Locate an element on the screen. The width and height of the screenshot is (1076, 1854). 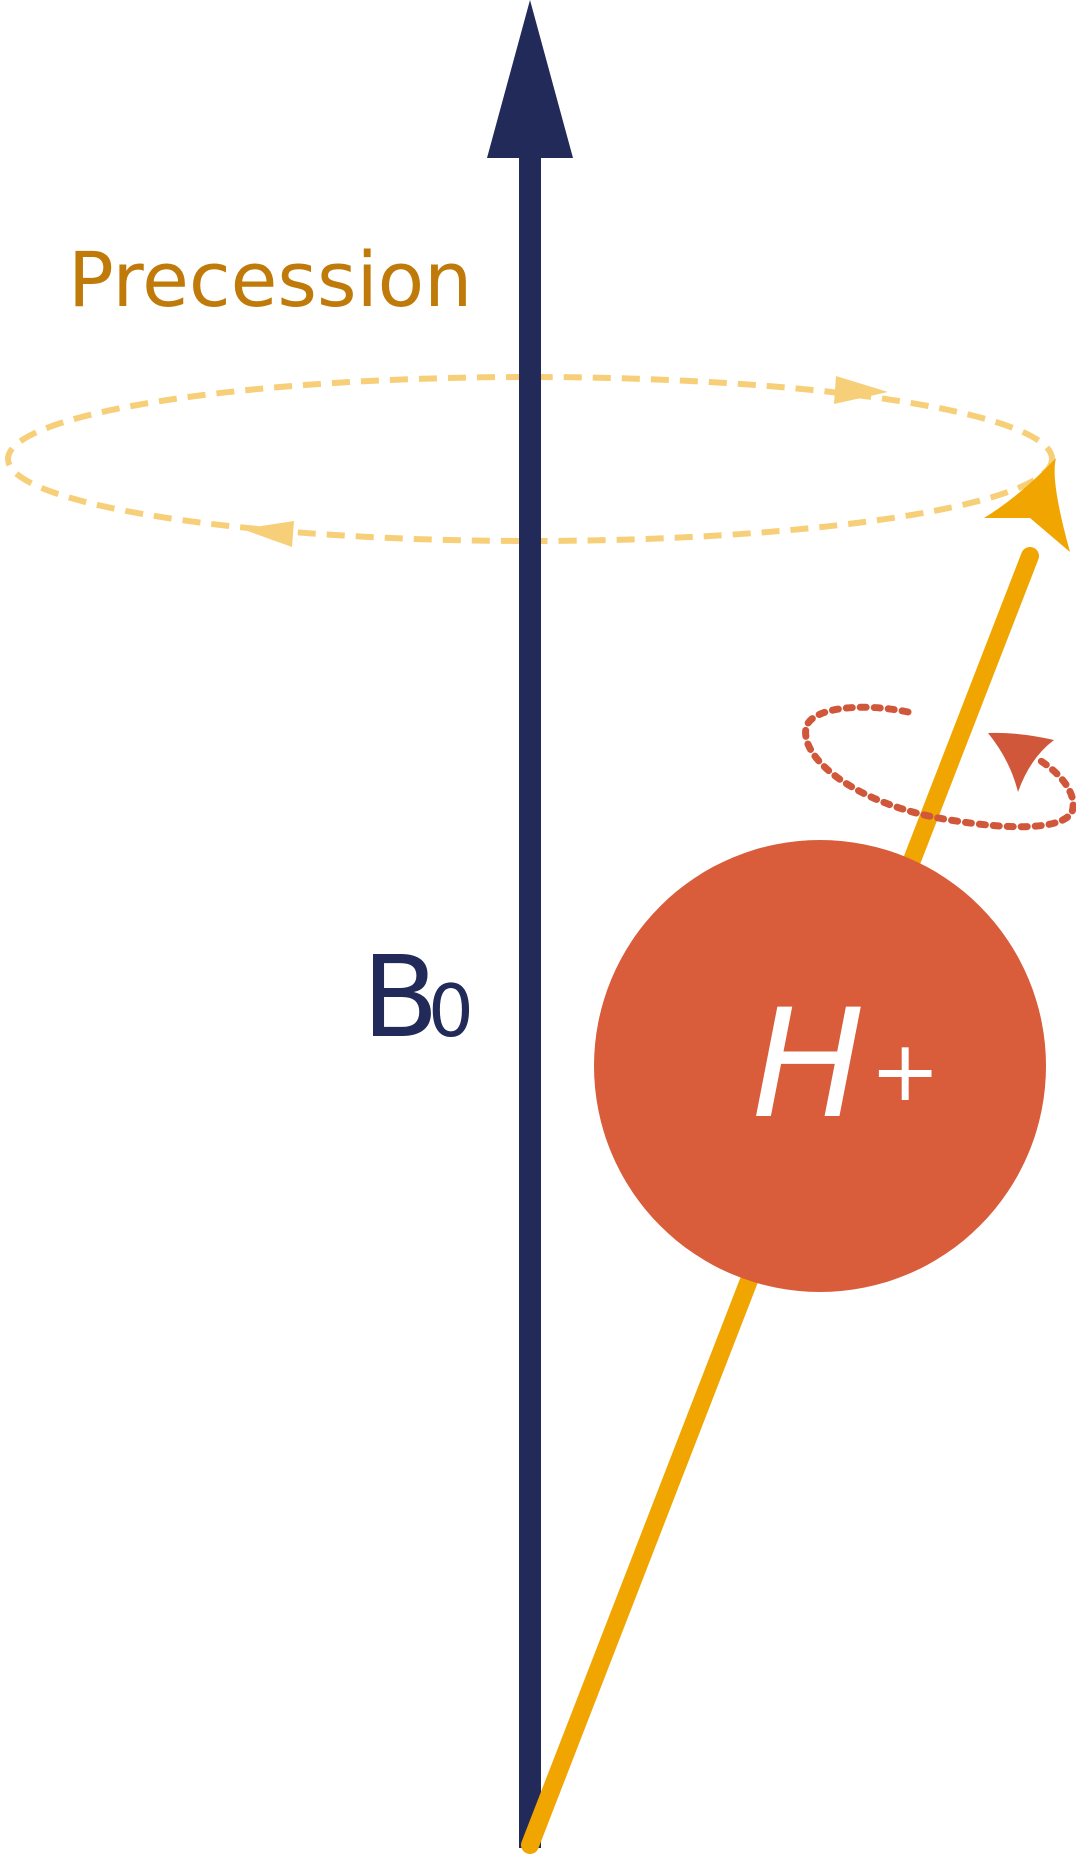
precession-arrowhead-left is located at coordinates (268, 534).